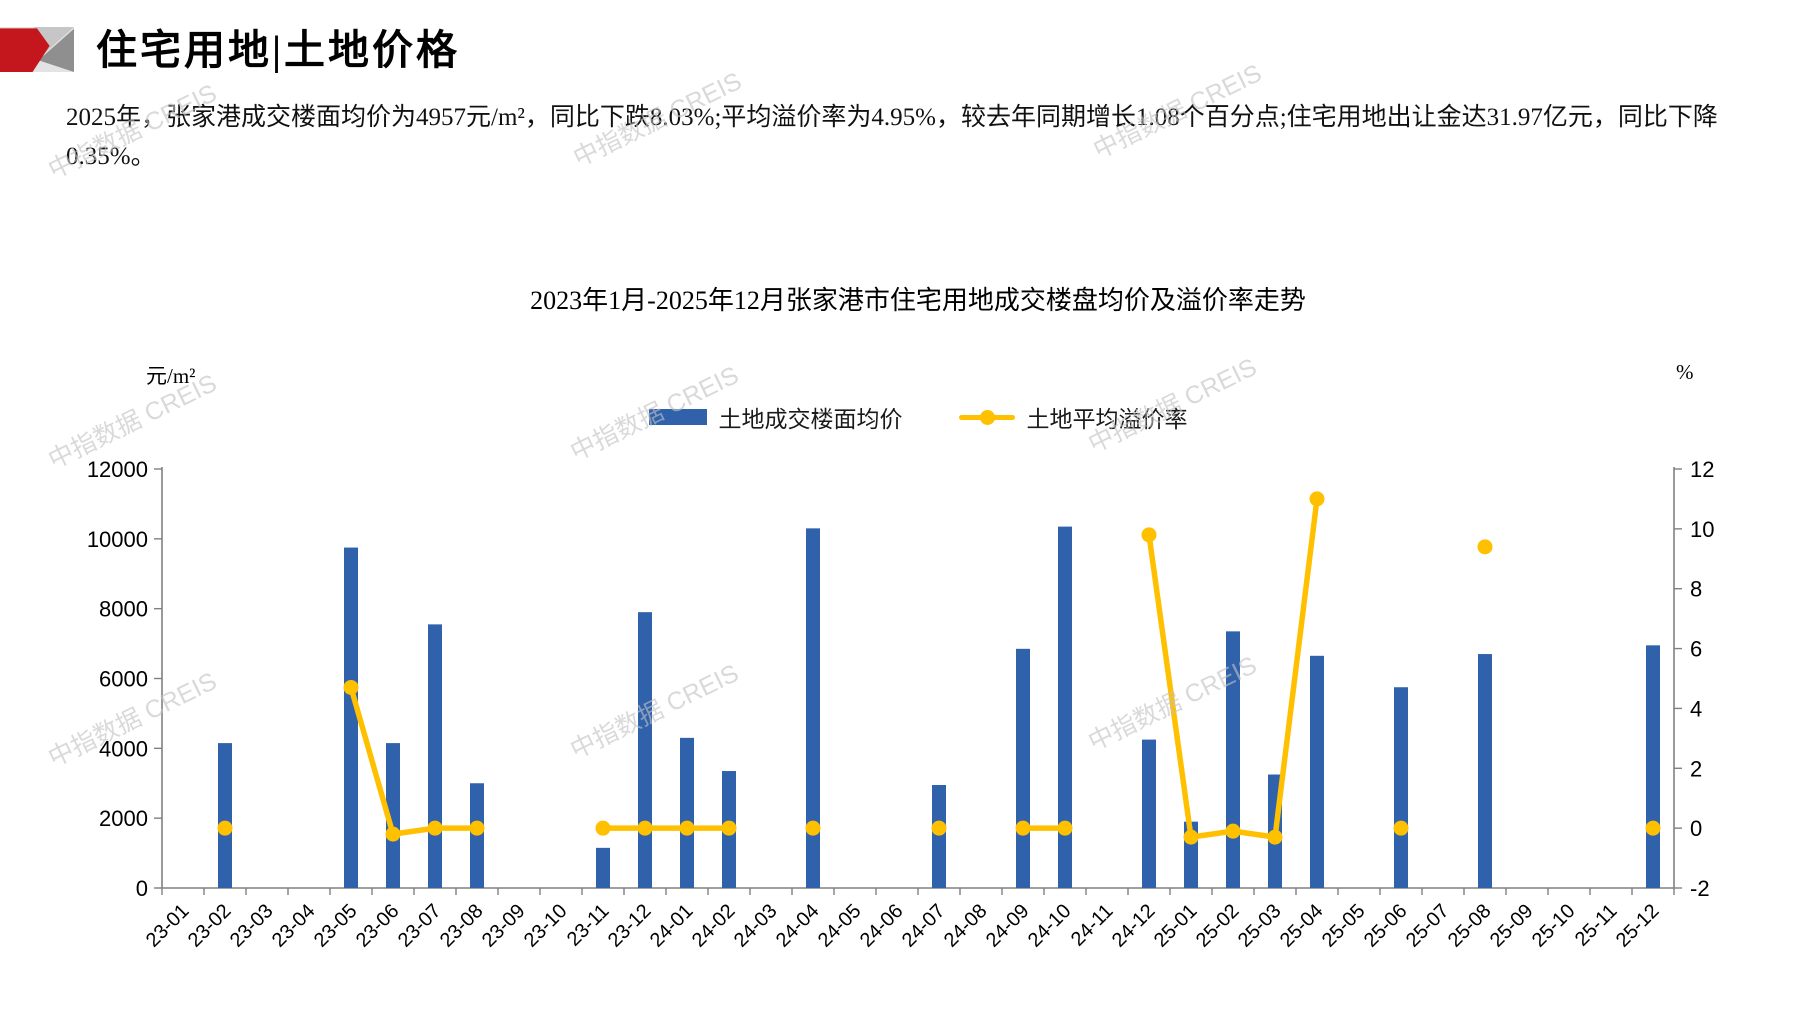 The height and width of the screenshot is (1010, 1797). What do you see at coordinates (630, 926) in the screenshot?
I see `x-axis-label: 23-12` at bounding box center [630, 926].